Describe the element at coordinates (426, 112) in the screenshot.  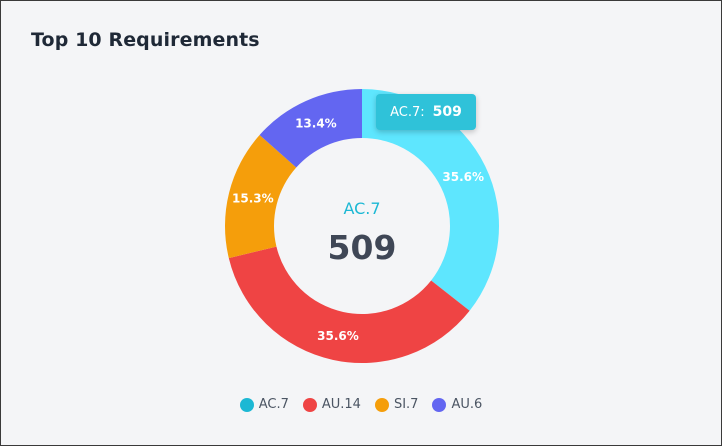
I see `chart-tooltip: AC.7: 509` at that location.